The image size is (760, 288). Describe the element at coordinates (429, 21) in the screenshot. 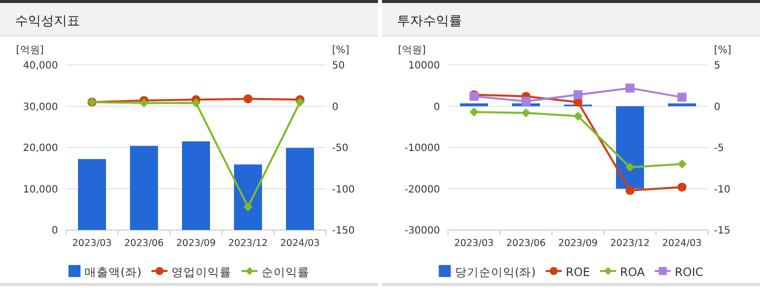

I see `chart-title: 투자수익률` at that location.